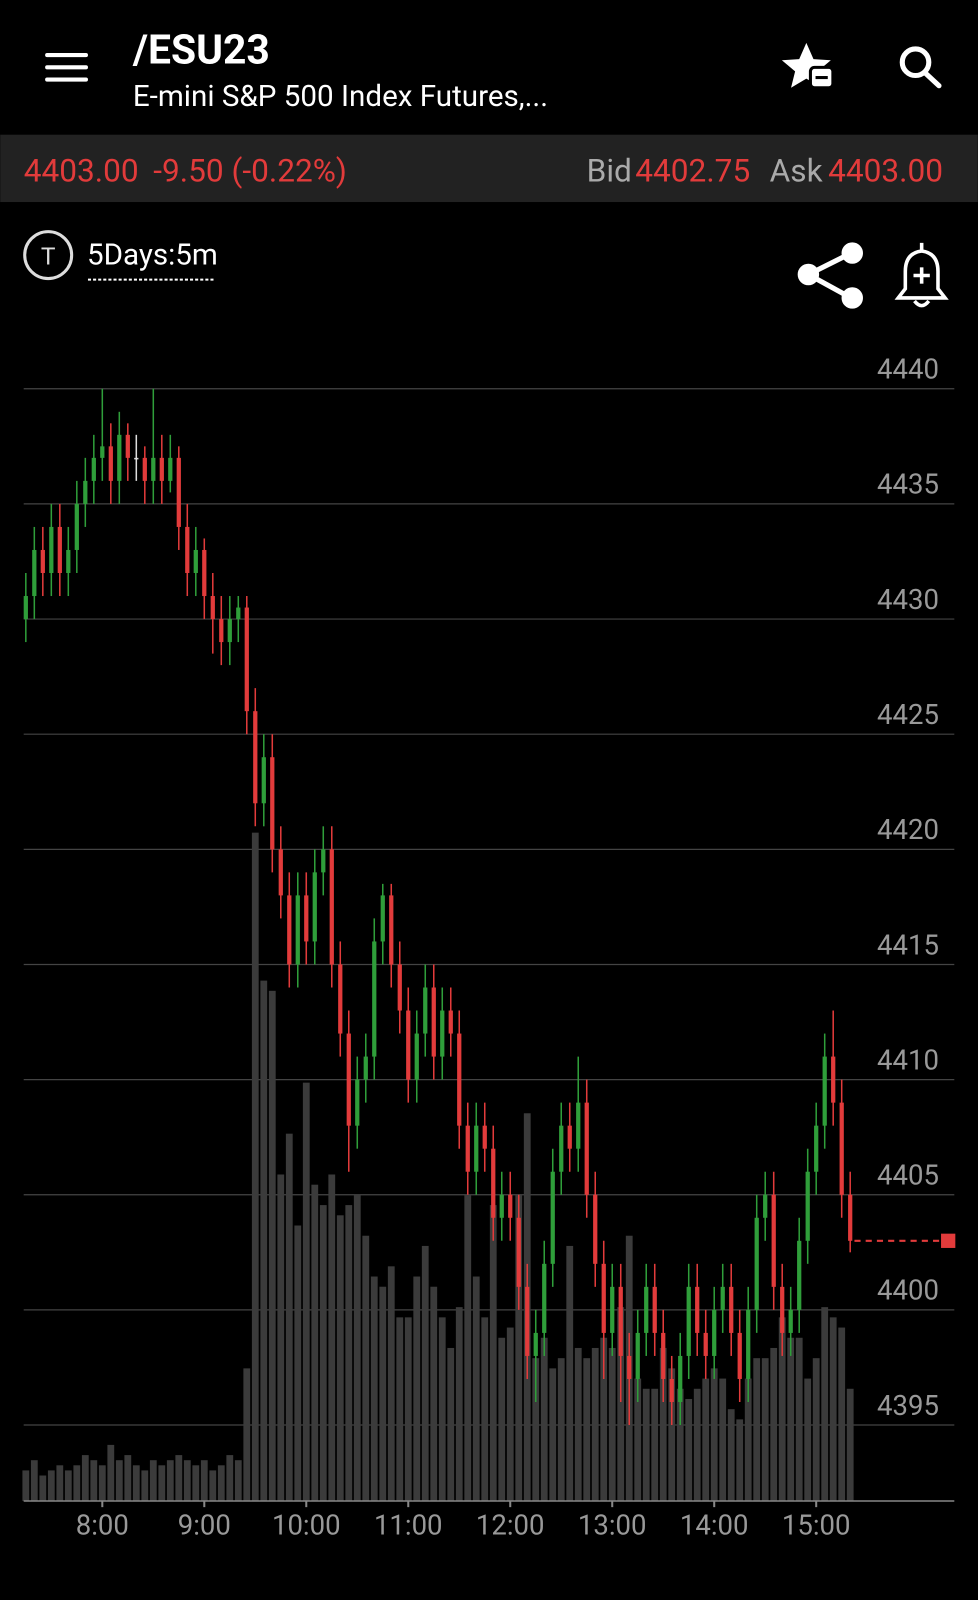 This screenshot has height=1600, width=978. What do you see at coordinates (908, 369) in the screenshot?
I see `y-tick-label: 4440` at bounding box center [908, 369].